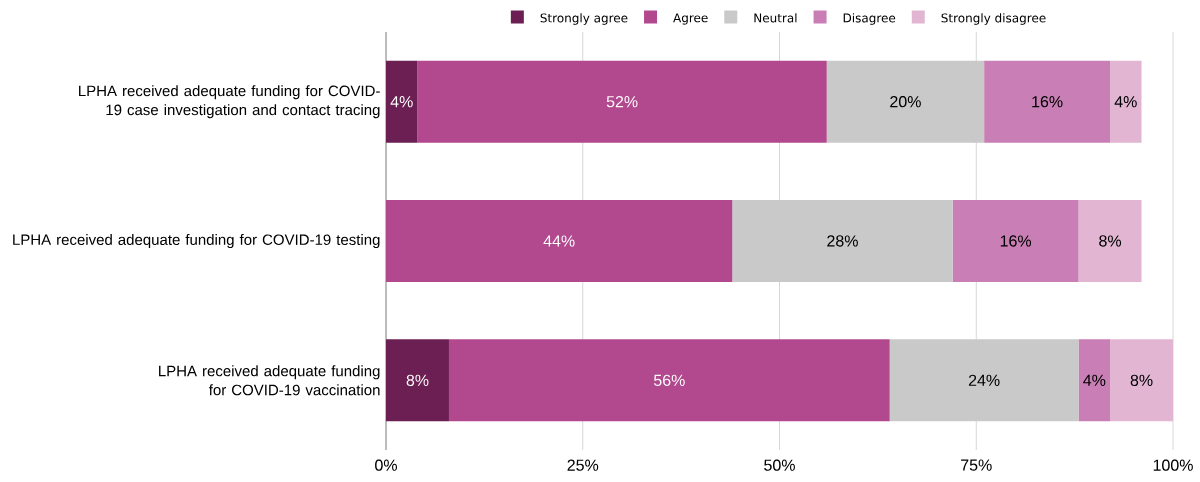 The width and height of the screenshot is (1200, 482). I want to click on legend-label: Strongly disagree, so click(993, 19).